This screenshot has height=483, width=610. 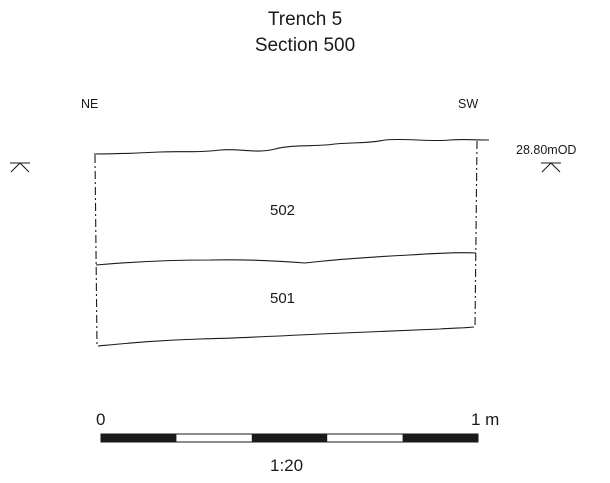 I want to click on ground-surface-line, so click(x=291, y=146).